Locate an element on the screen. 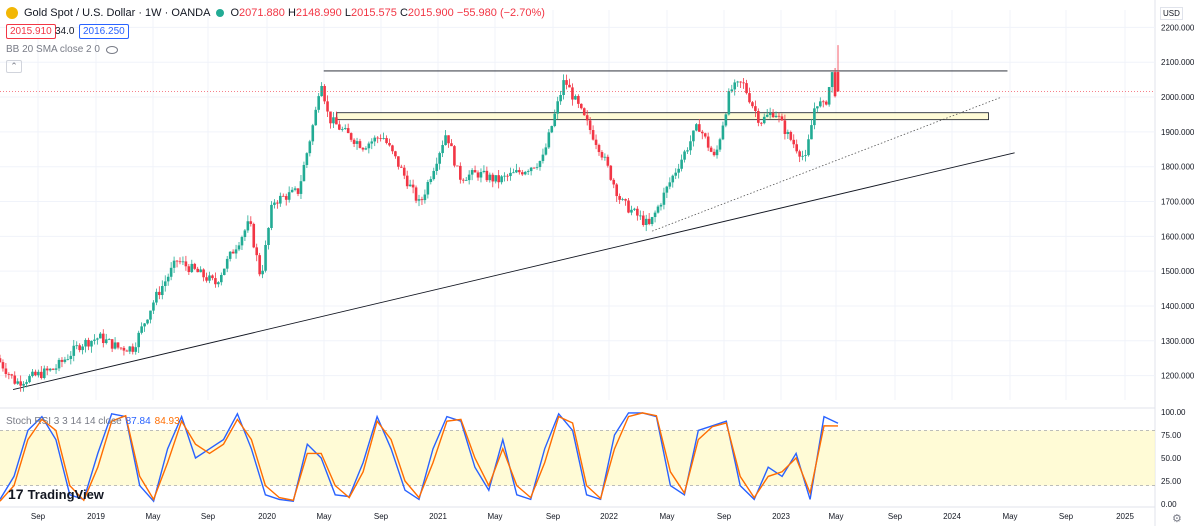 The width and height of the screenshot is (1200, 526). collapse-chevron-icon: ⌃ is located at coordinates (14, 66).